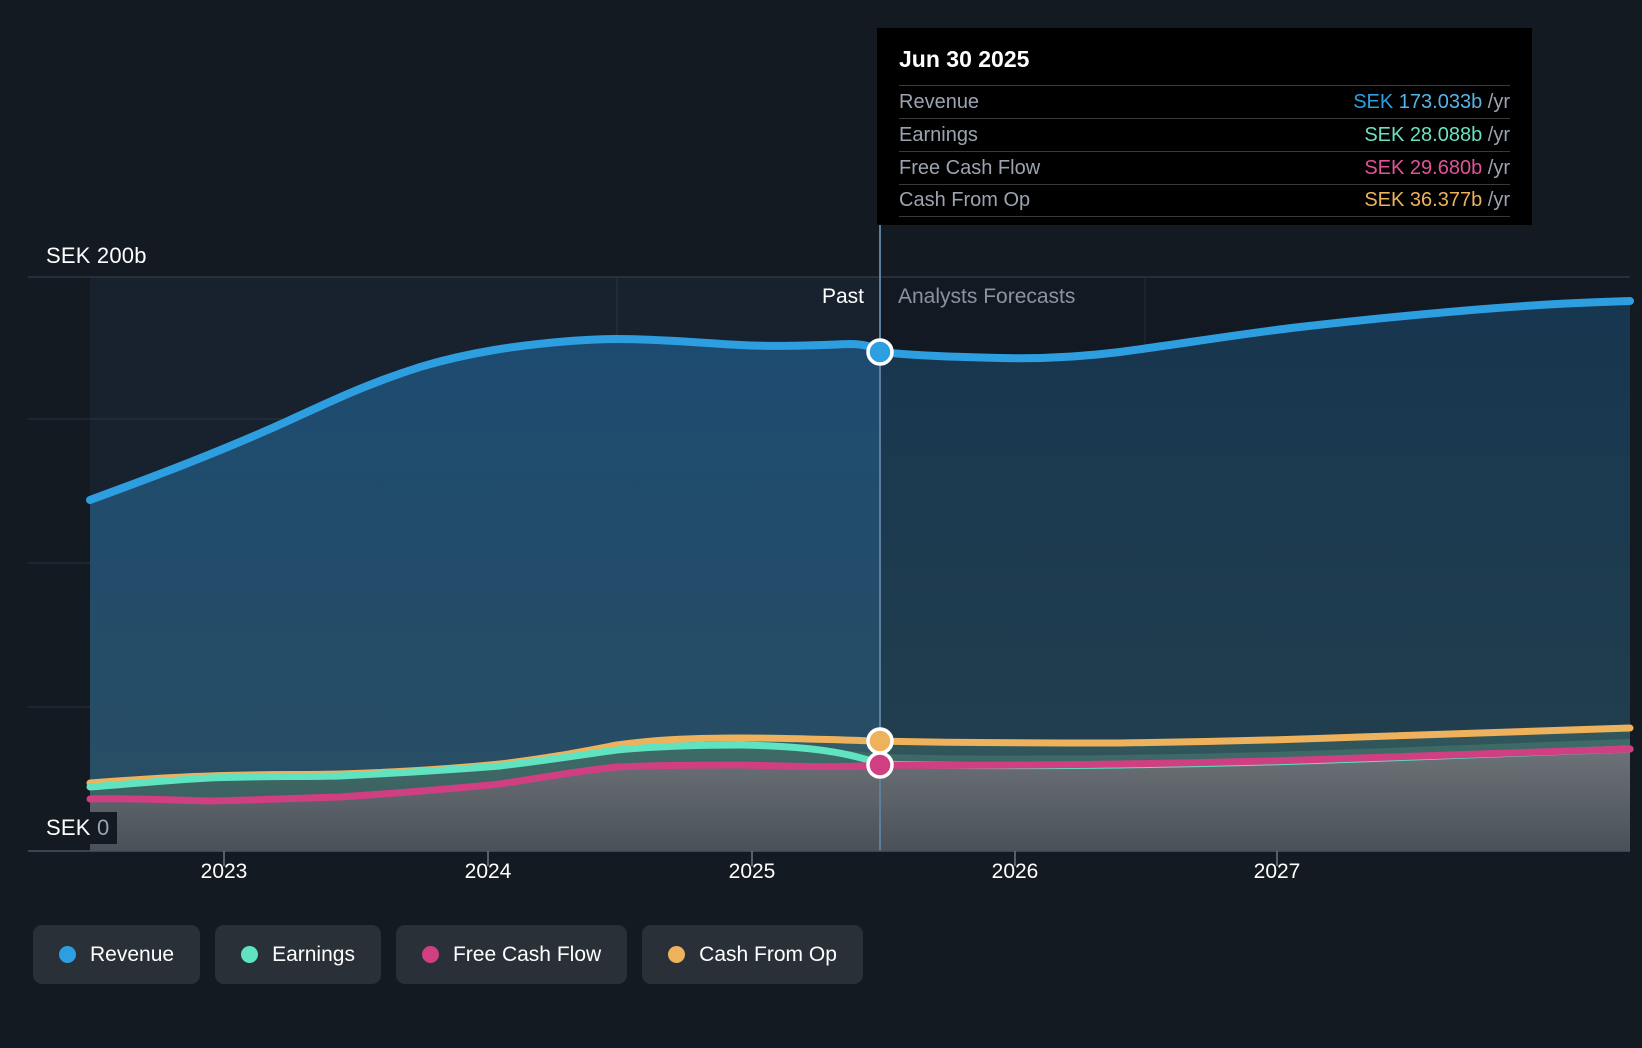  What do you see at coordinates (1015, 871) in the screenshot?
I see `x-tick-label-2026: 2026` at bounding box center [1015, 871].